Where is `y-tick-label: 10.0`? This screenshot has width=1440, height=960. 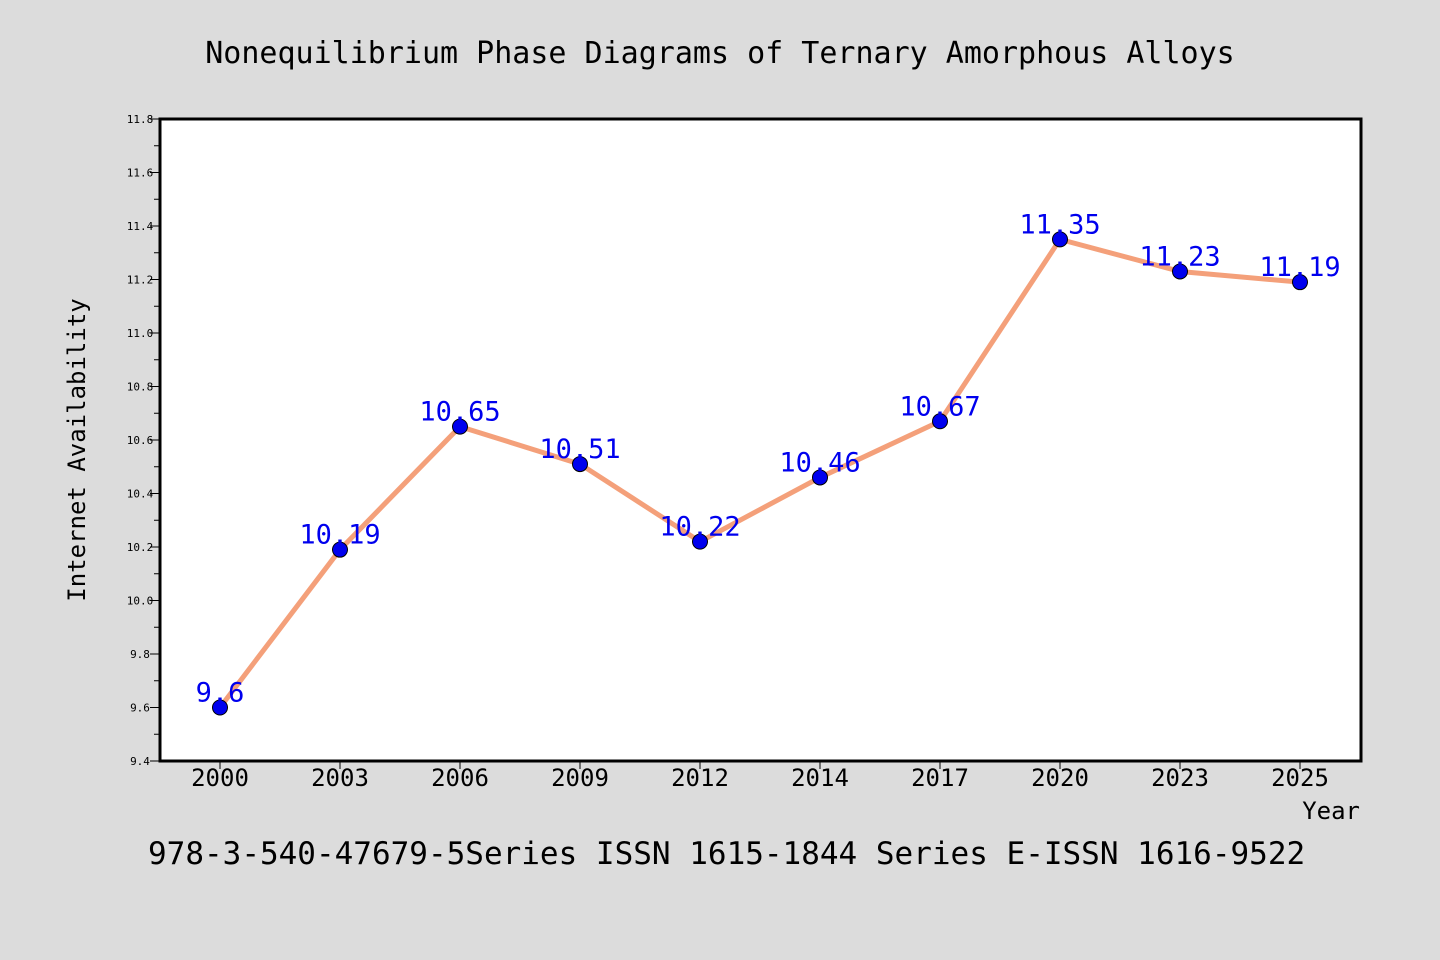 y-tick-label: 10.0 is located at coordinates (140, 601).